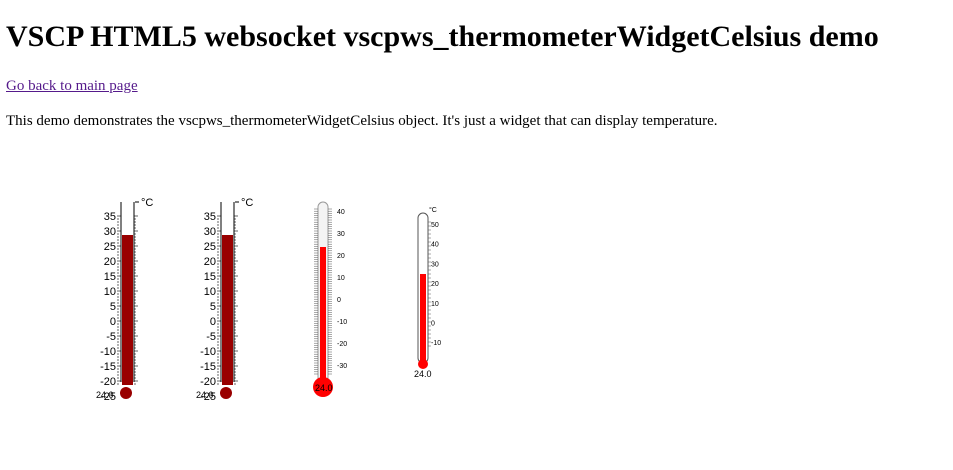  I want to click on thermometer-2-scale-label: -20, so click(208, 382).